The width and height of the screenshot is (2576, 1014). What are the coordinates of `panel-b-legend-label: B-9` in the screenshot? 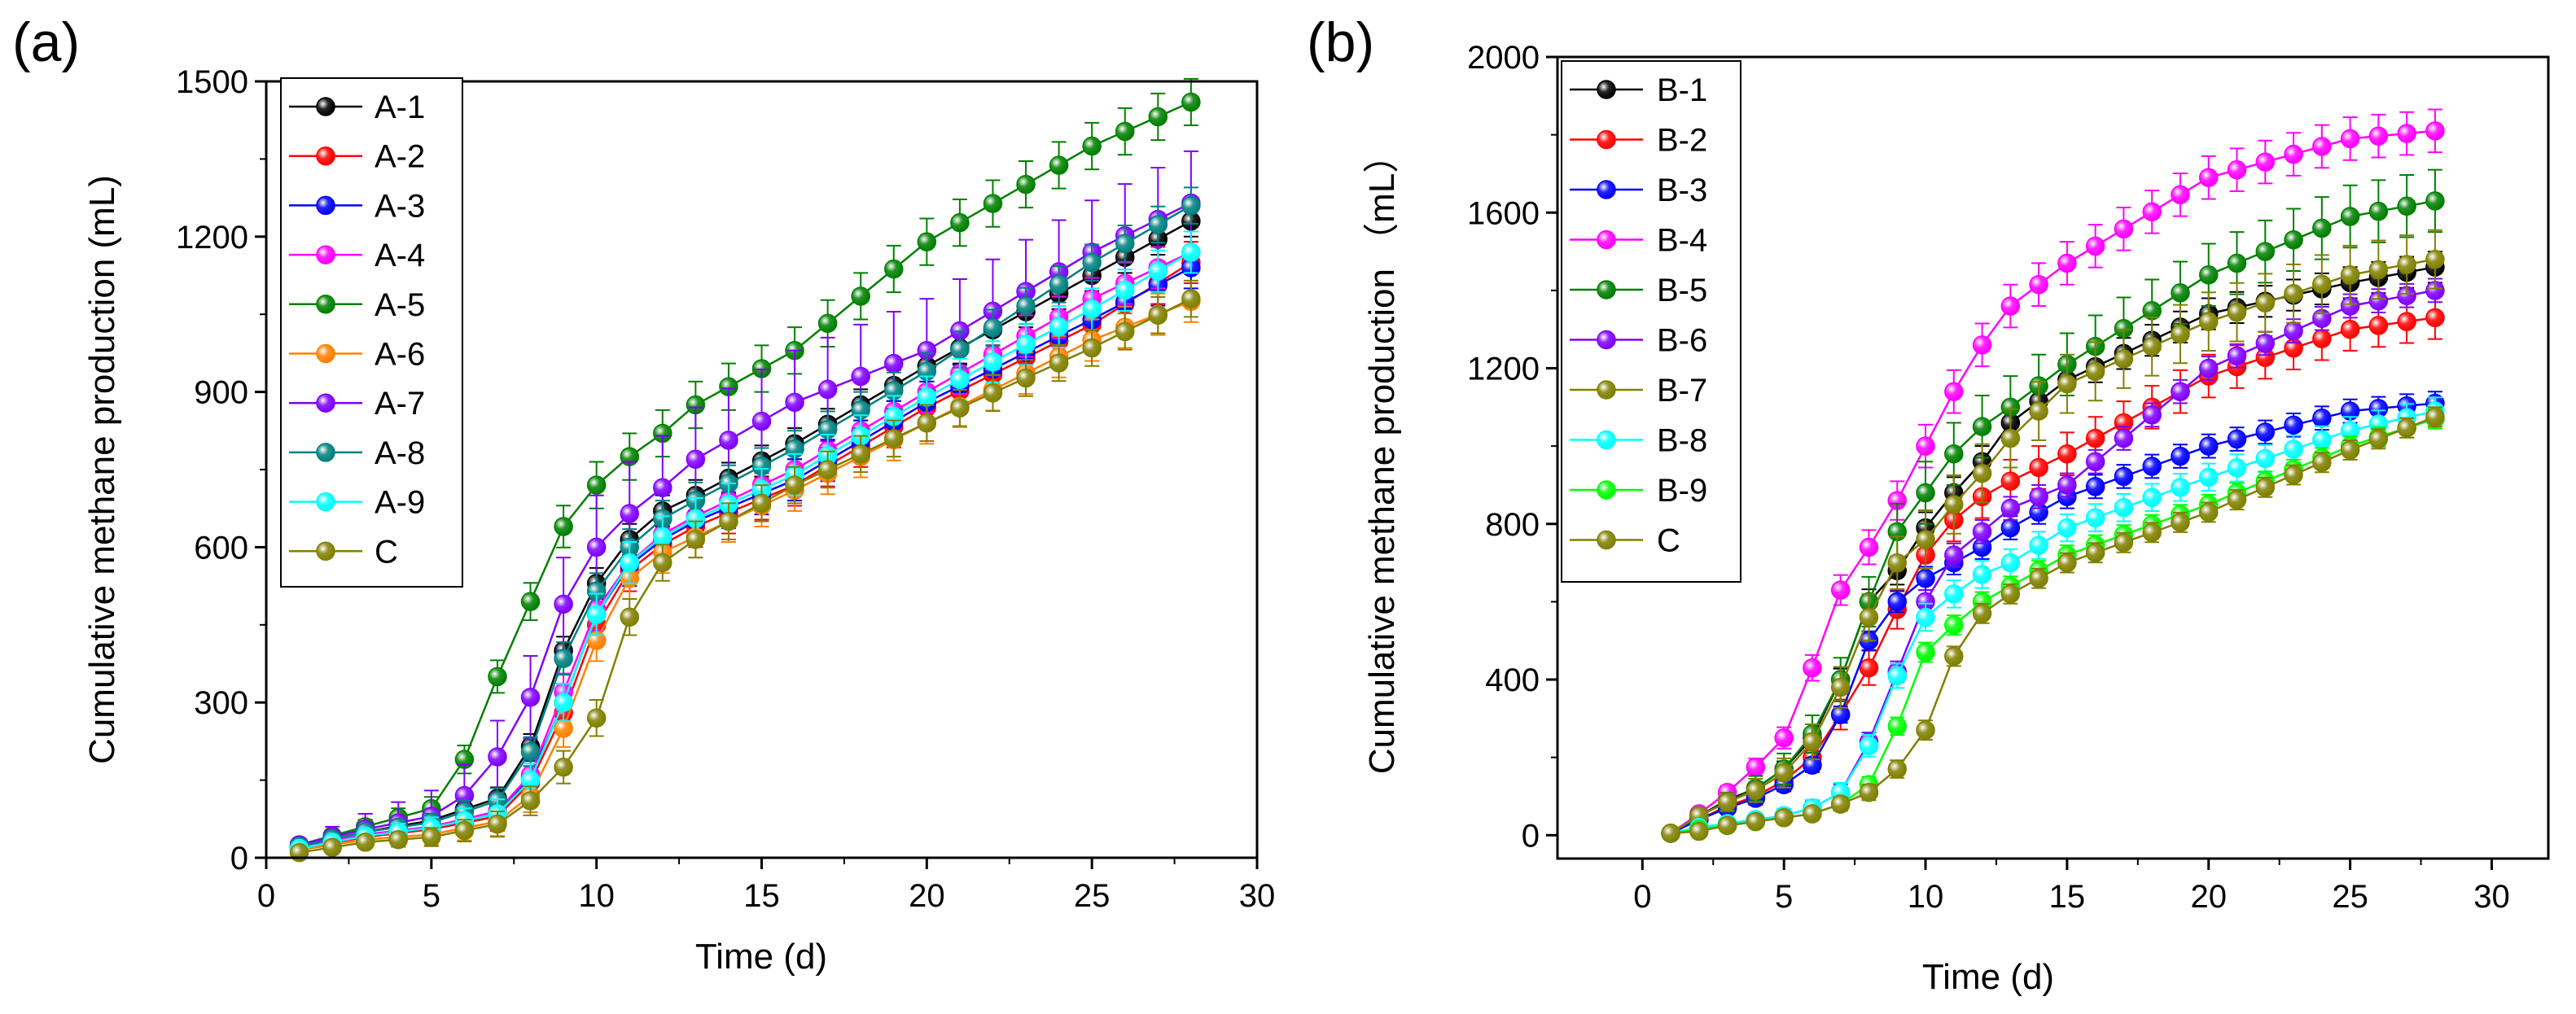 It's located at (1682, 491).